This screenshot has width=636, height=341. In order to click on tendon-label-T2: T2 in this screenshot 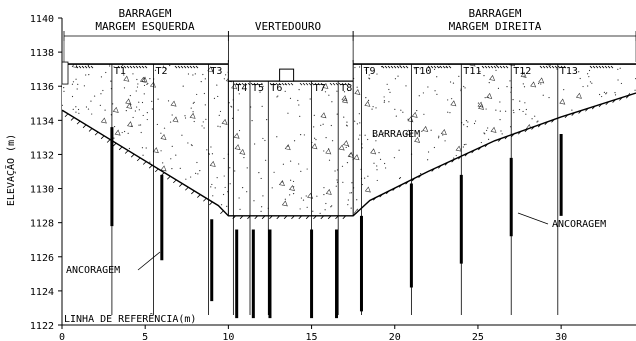, I will do `click(162, 71)`.